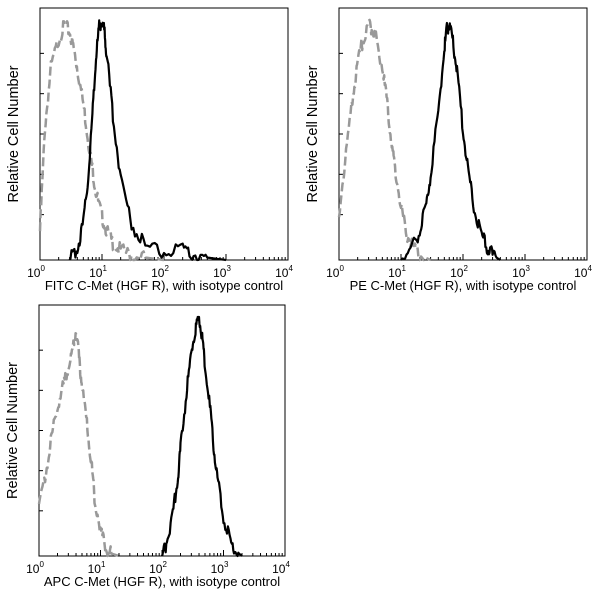  I want to click on x-tick-label: 10⁴, so click(583, 272).